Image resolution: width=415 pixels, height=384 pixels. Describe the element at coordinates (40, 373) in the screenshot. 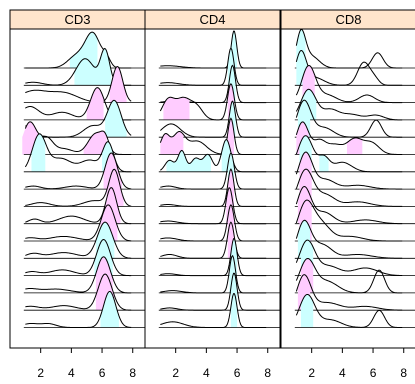

I see `x-tick-label-cd3-2: 2` at that location.